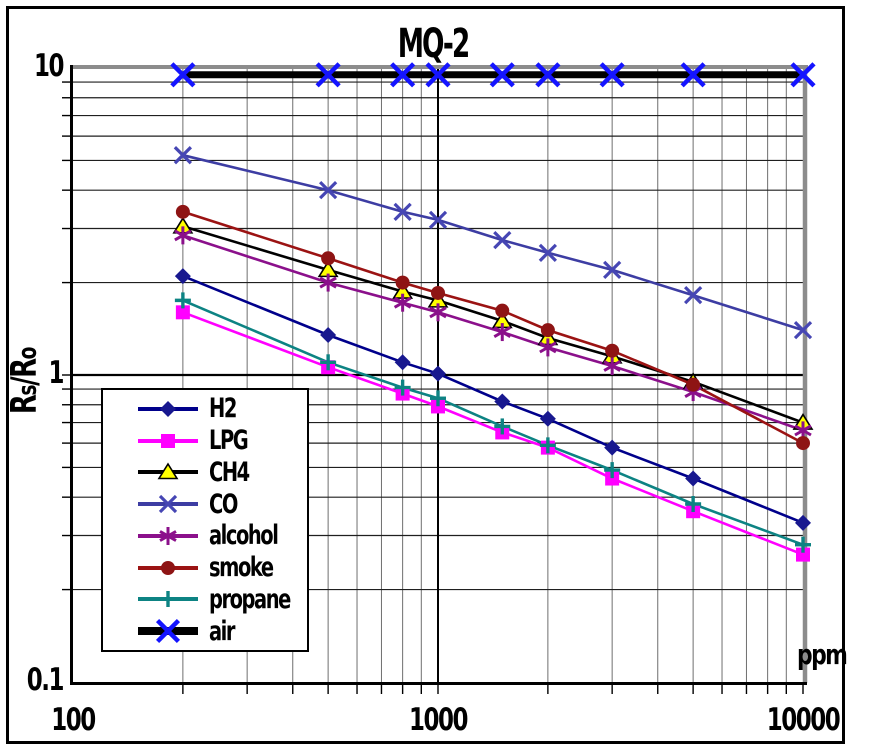 The height and width of the screenshot is (751, 873). I want to click on y-tick-label: 1, so click(56, 373).